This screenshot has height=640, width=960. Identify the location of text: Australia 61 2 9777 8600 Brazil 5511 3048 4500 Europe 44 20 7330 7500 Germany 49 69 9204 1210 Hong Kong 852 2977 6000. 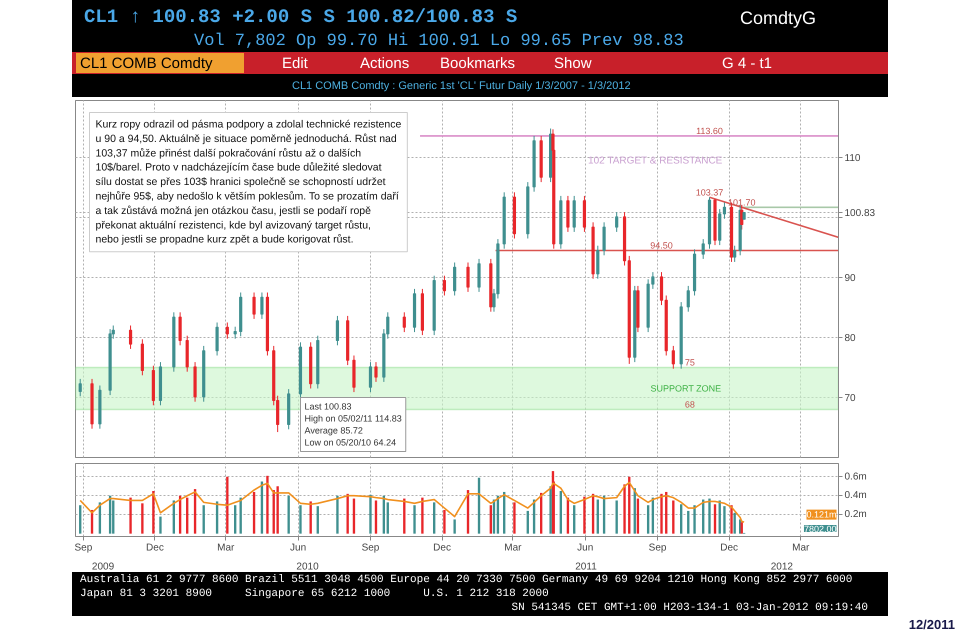
(466, 580).